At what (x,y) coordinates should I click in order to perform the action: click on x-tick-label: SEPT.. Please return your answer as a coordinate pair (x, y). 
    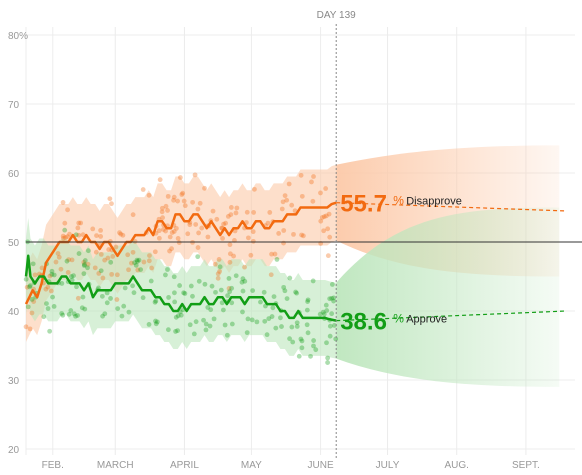
    Looking at the image, I should click on (526, 465).